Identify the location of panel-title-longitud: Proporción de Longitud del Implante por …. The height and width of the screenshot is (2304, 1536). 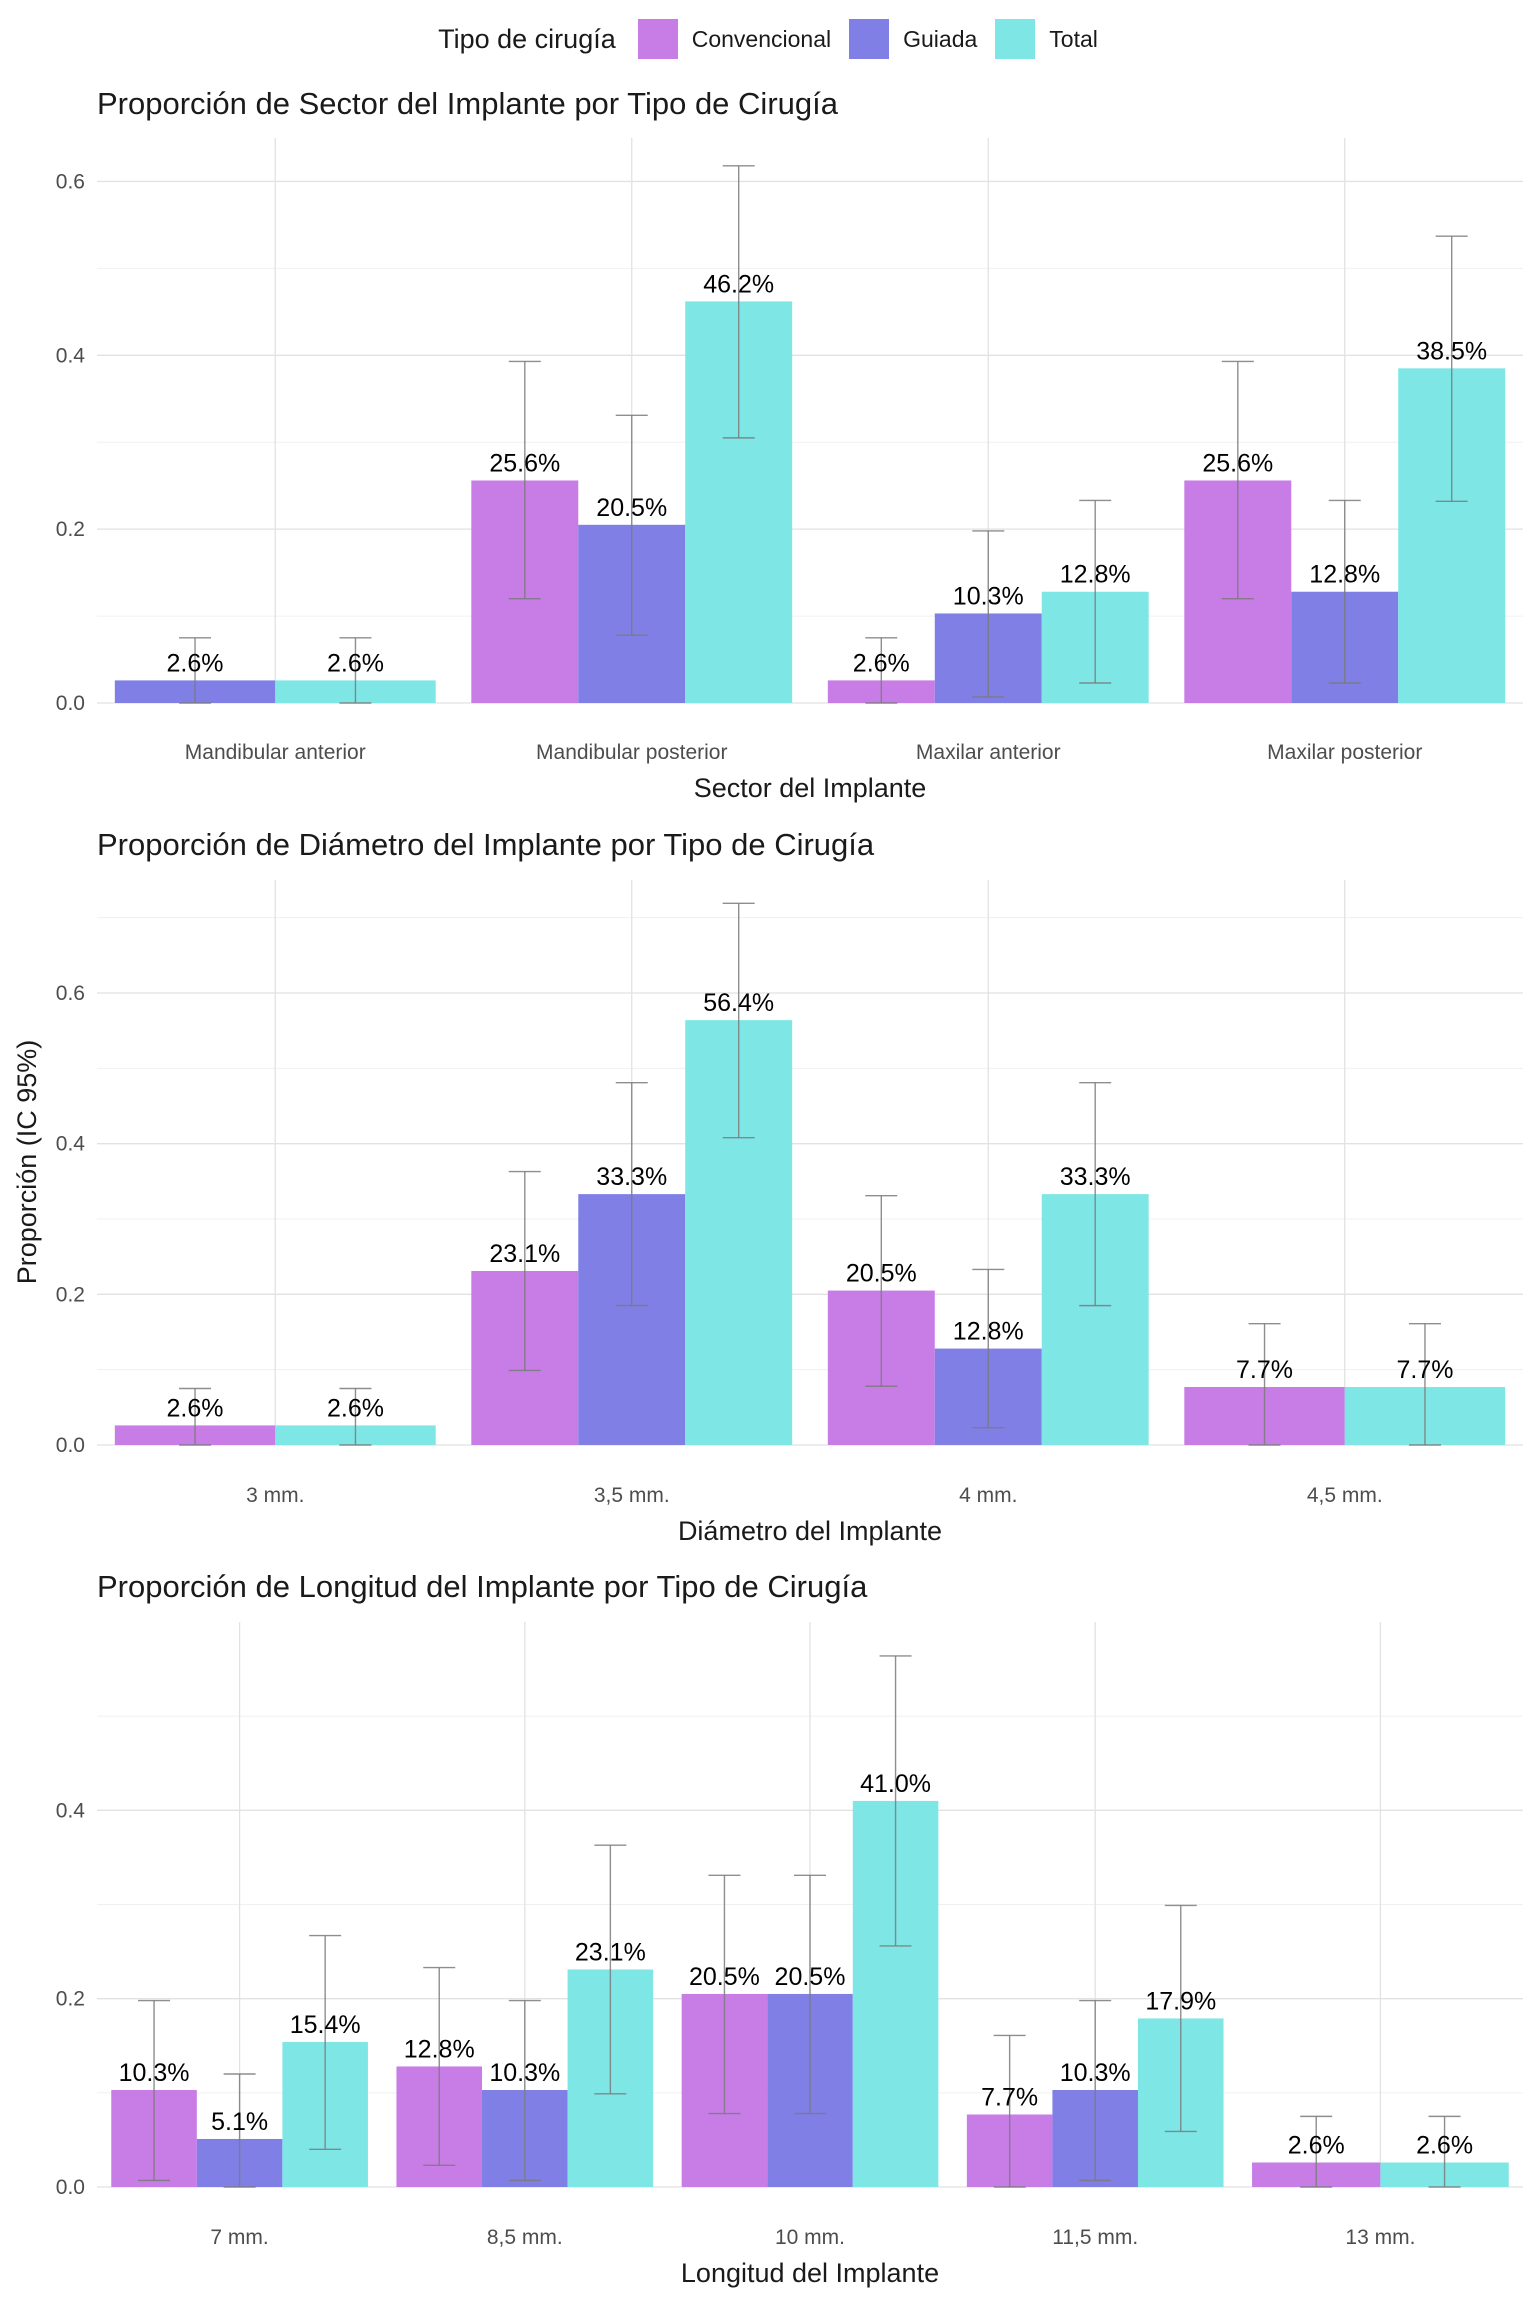
(482, 1586).